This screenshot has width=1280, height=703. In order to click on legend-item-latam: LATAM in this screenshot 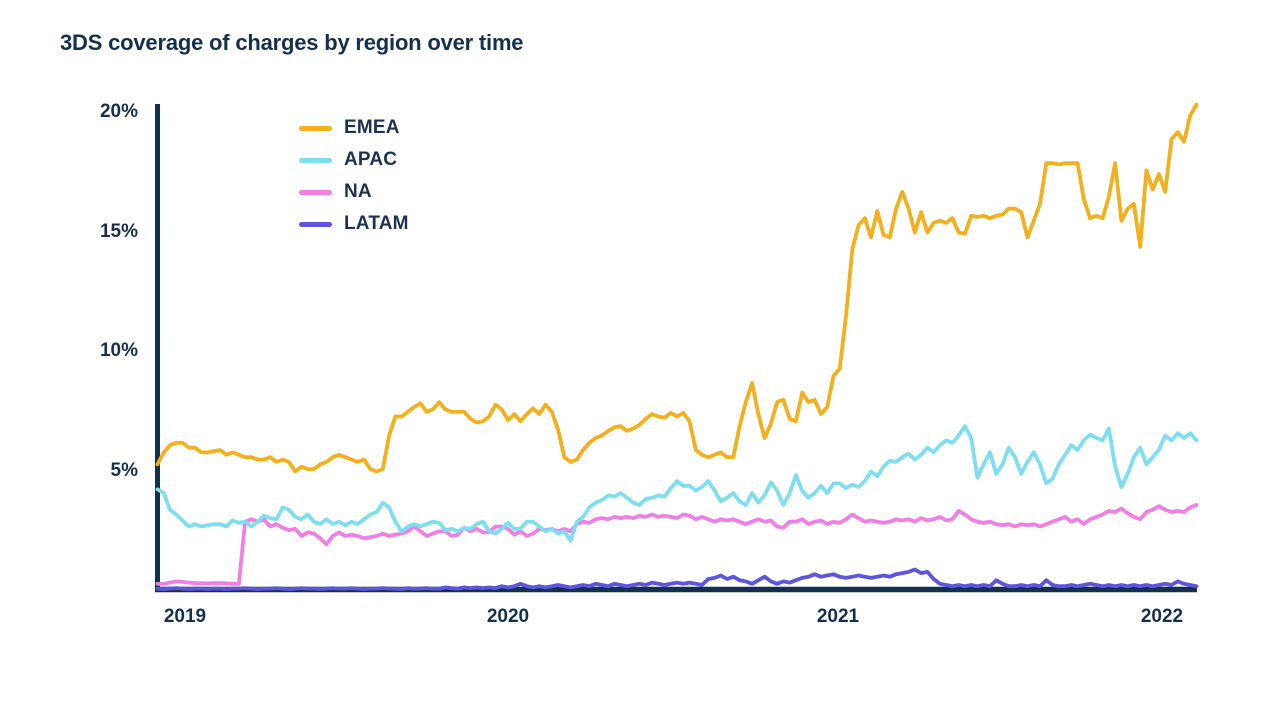, I will do `click(354, 224)`.